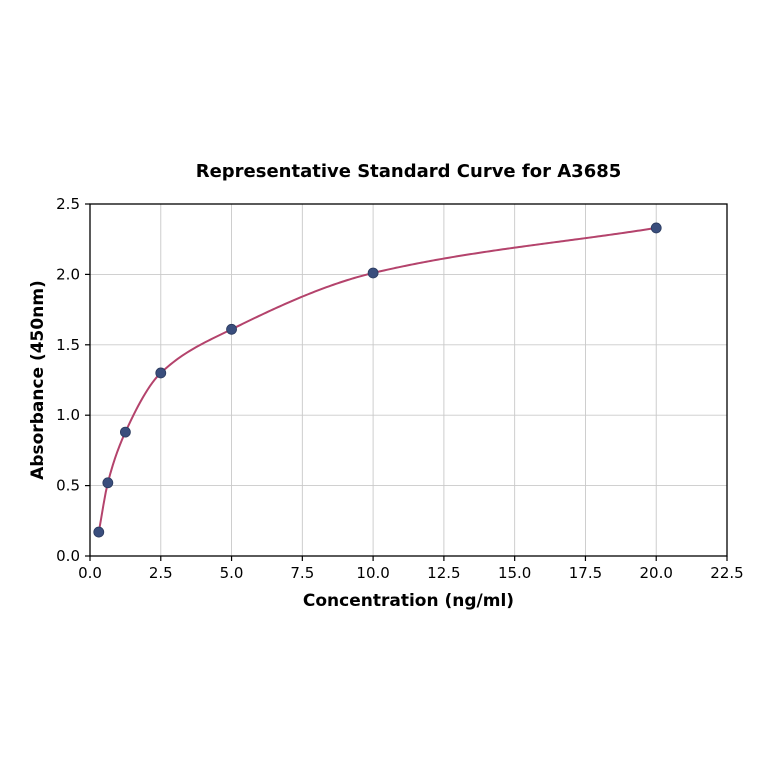 The width and height of the screenshot is (764, 764). Describe the element at coordinates (232, 573) in the screenshot. I see `x-tick-label: 5.0` at that location.